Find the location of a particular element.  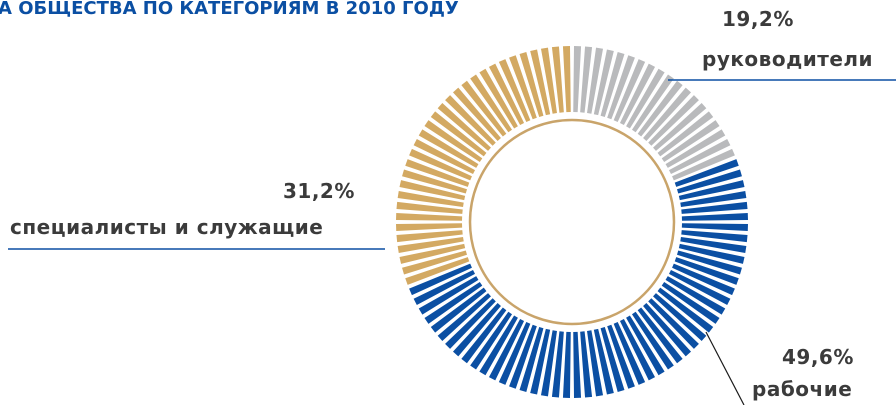

category-label: специалисты и служащие is located at coordinates (166, 227).